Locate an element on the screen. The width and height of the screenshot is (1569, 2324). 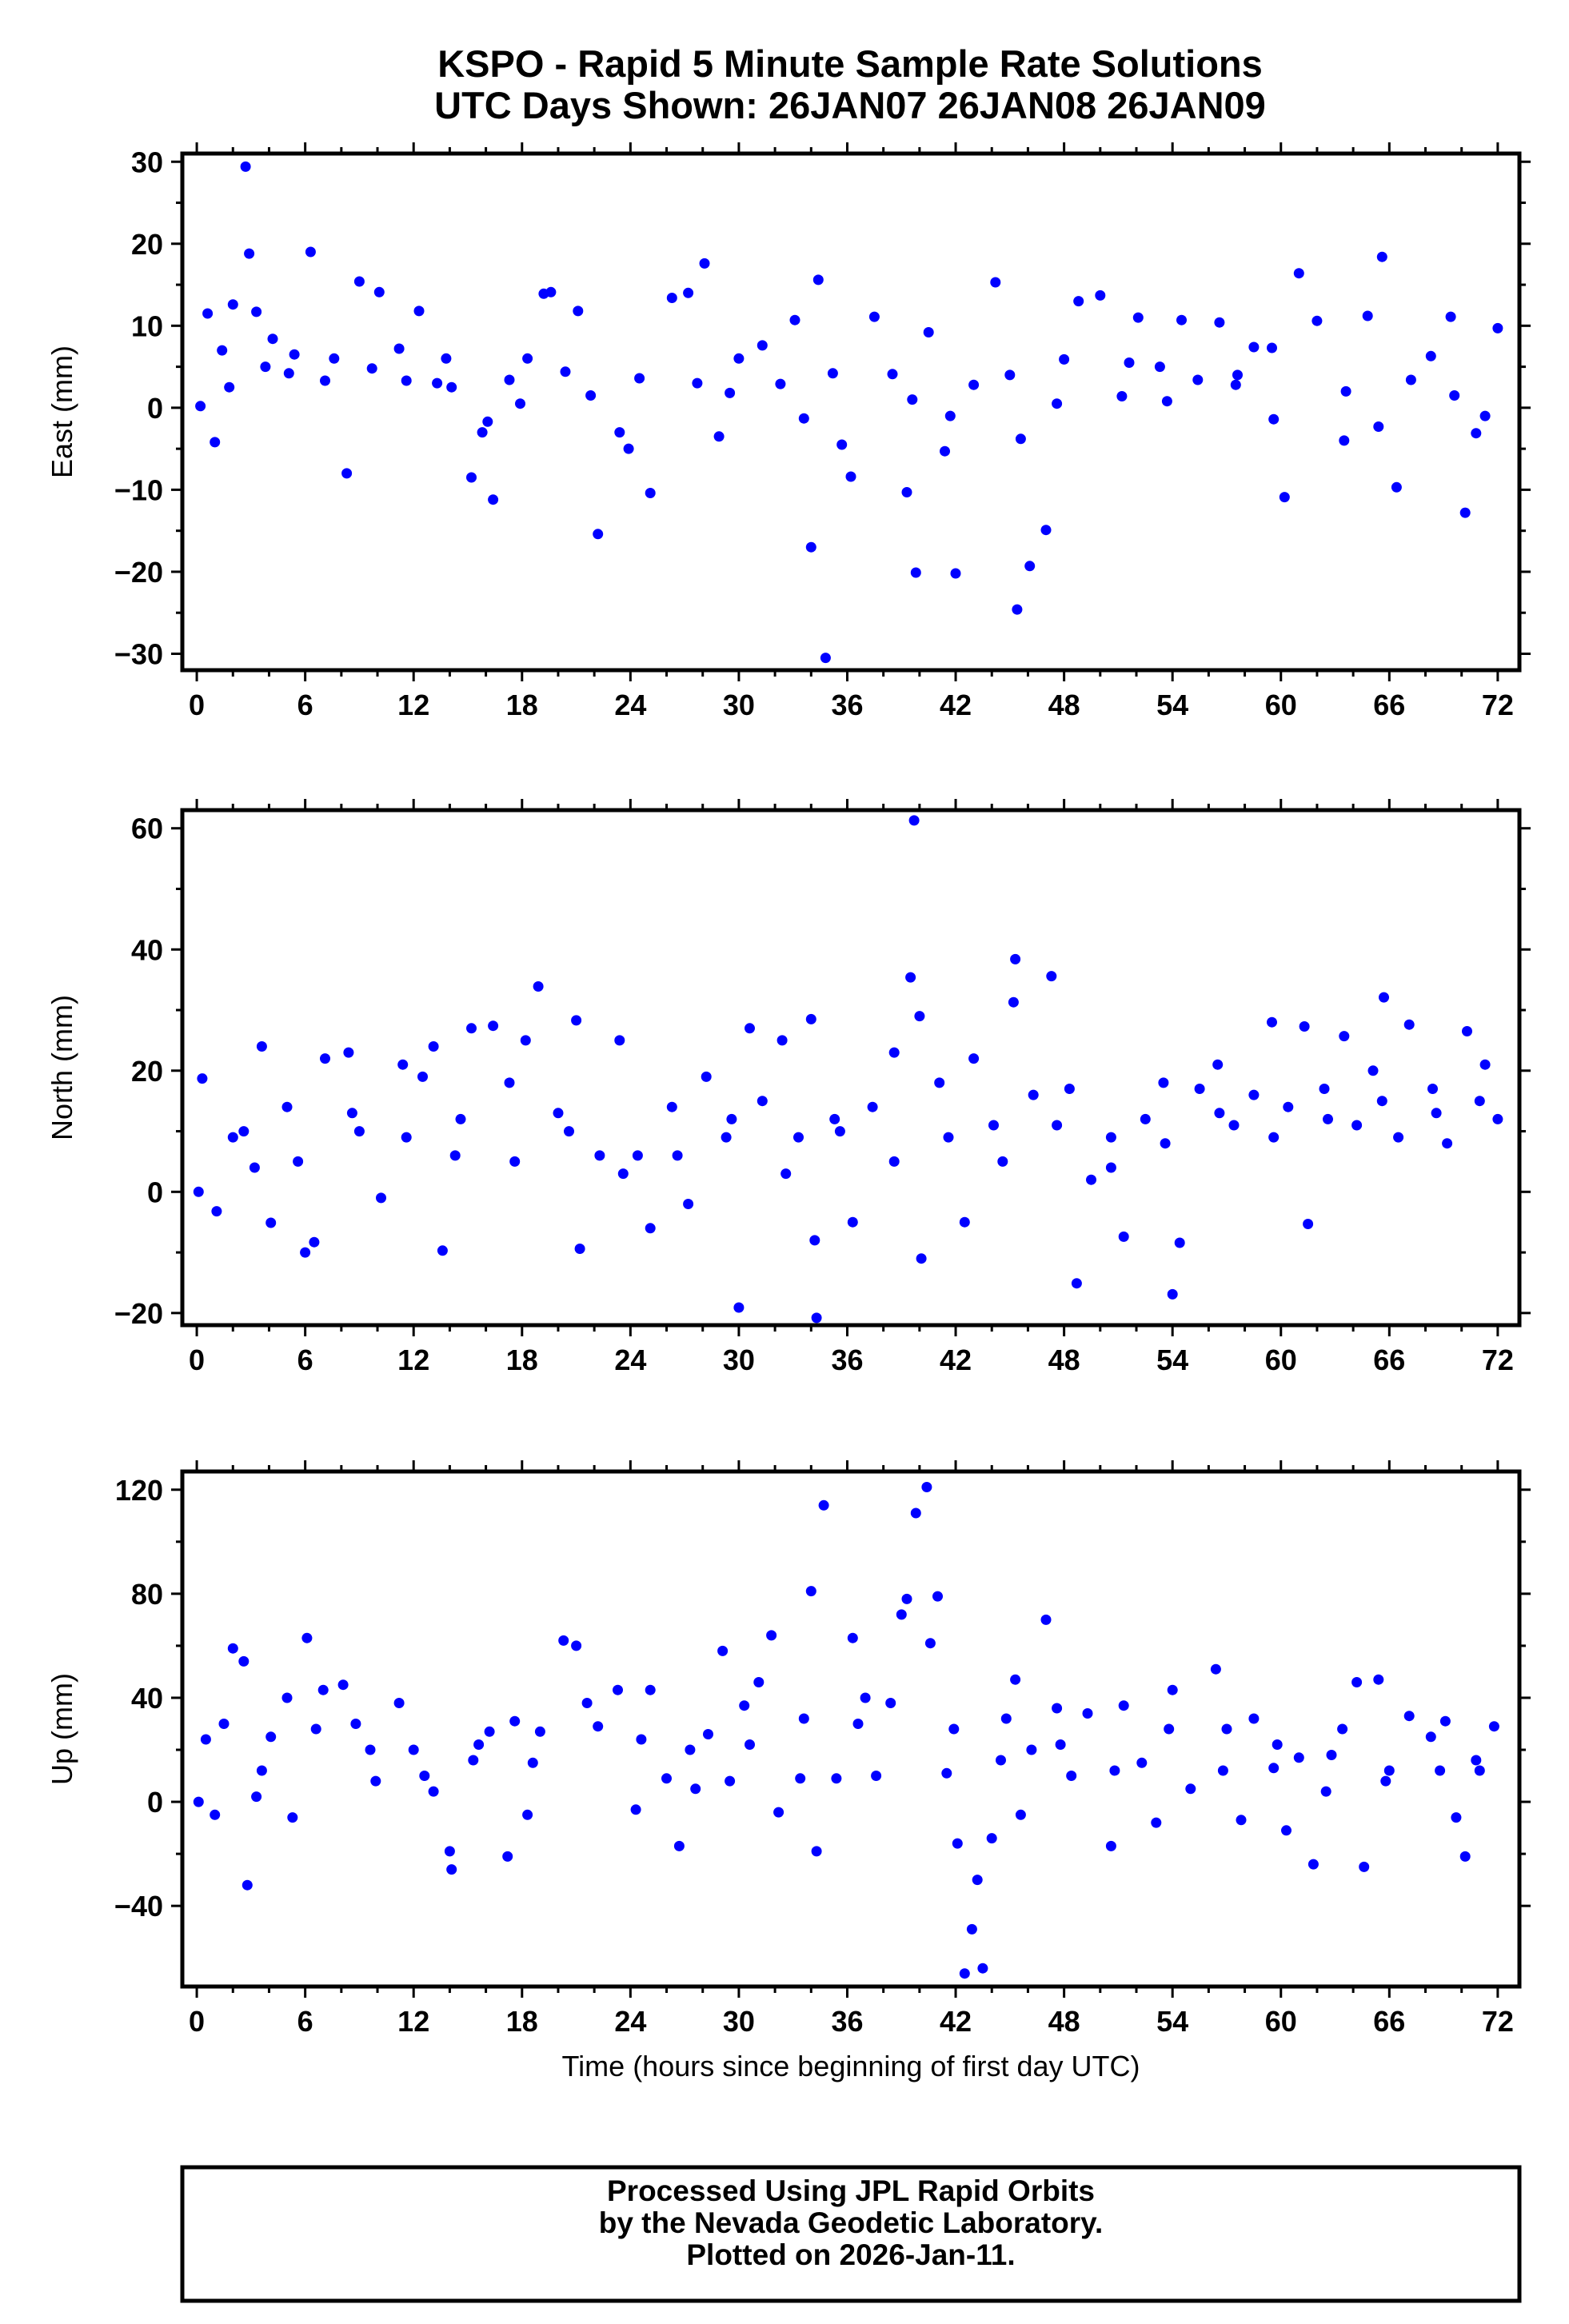
y-tick-label: 20 is located at coordinates (147, 244).